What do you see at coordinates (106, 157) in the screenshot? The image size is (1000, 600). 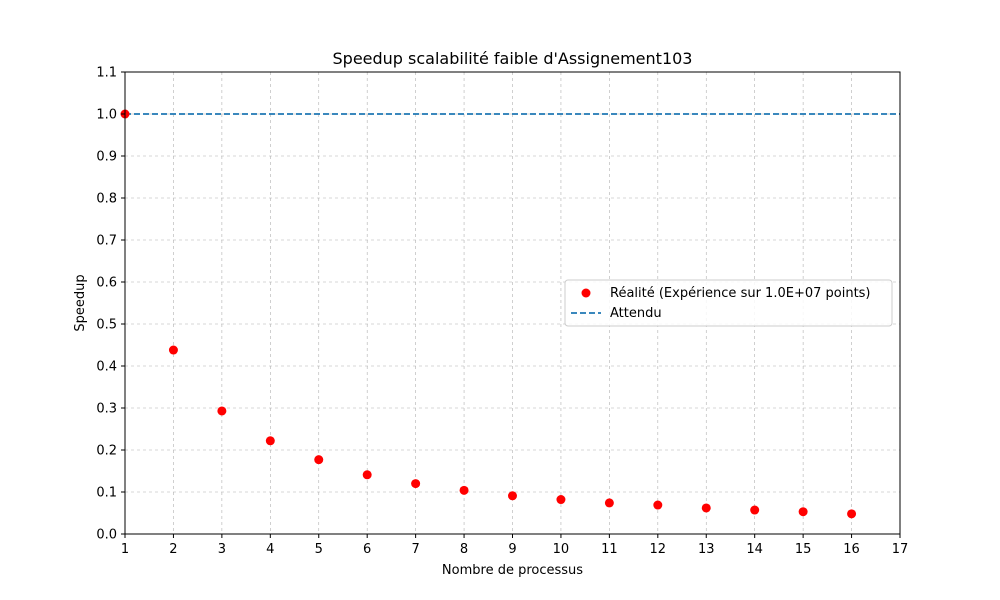 I see `y-tick-label: 0.9` at bounding box center [106, 157].